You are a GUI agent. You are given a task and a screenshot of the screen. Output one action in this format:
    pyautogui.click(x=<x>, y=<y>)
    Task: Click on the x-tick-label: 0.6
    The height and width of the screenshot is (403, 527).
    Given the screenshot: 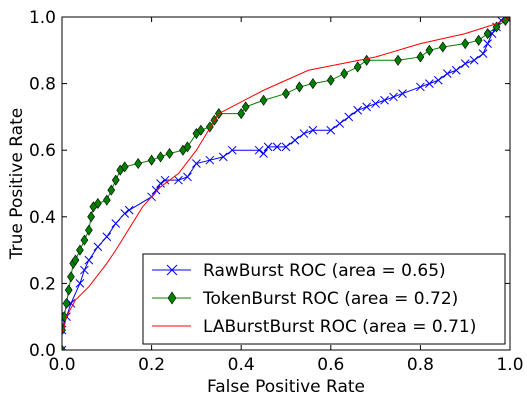 What is the action you would take?
    pyautogui.click(x=330, y=365)
    